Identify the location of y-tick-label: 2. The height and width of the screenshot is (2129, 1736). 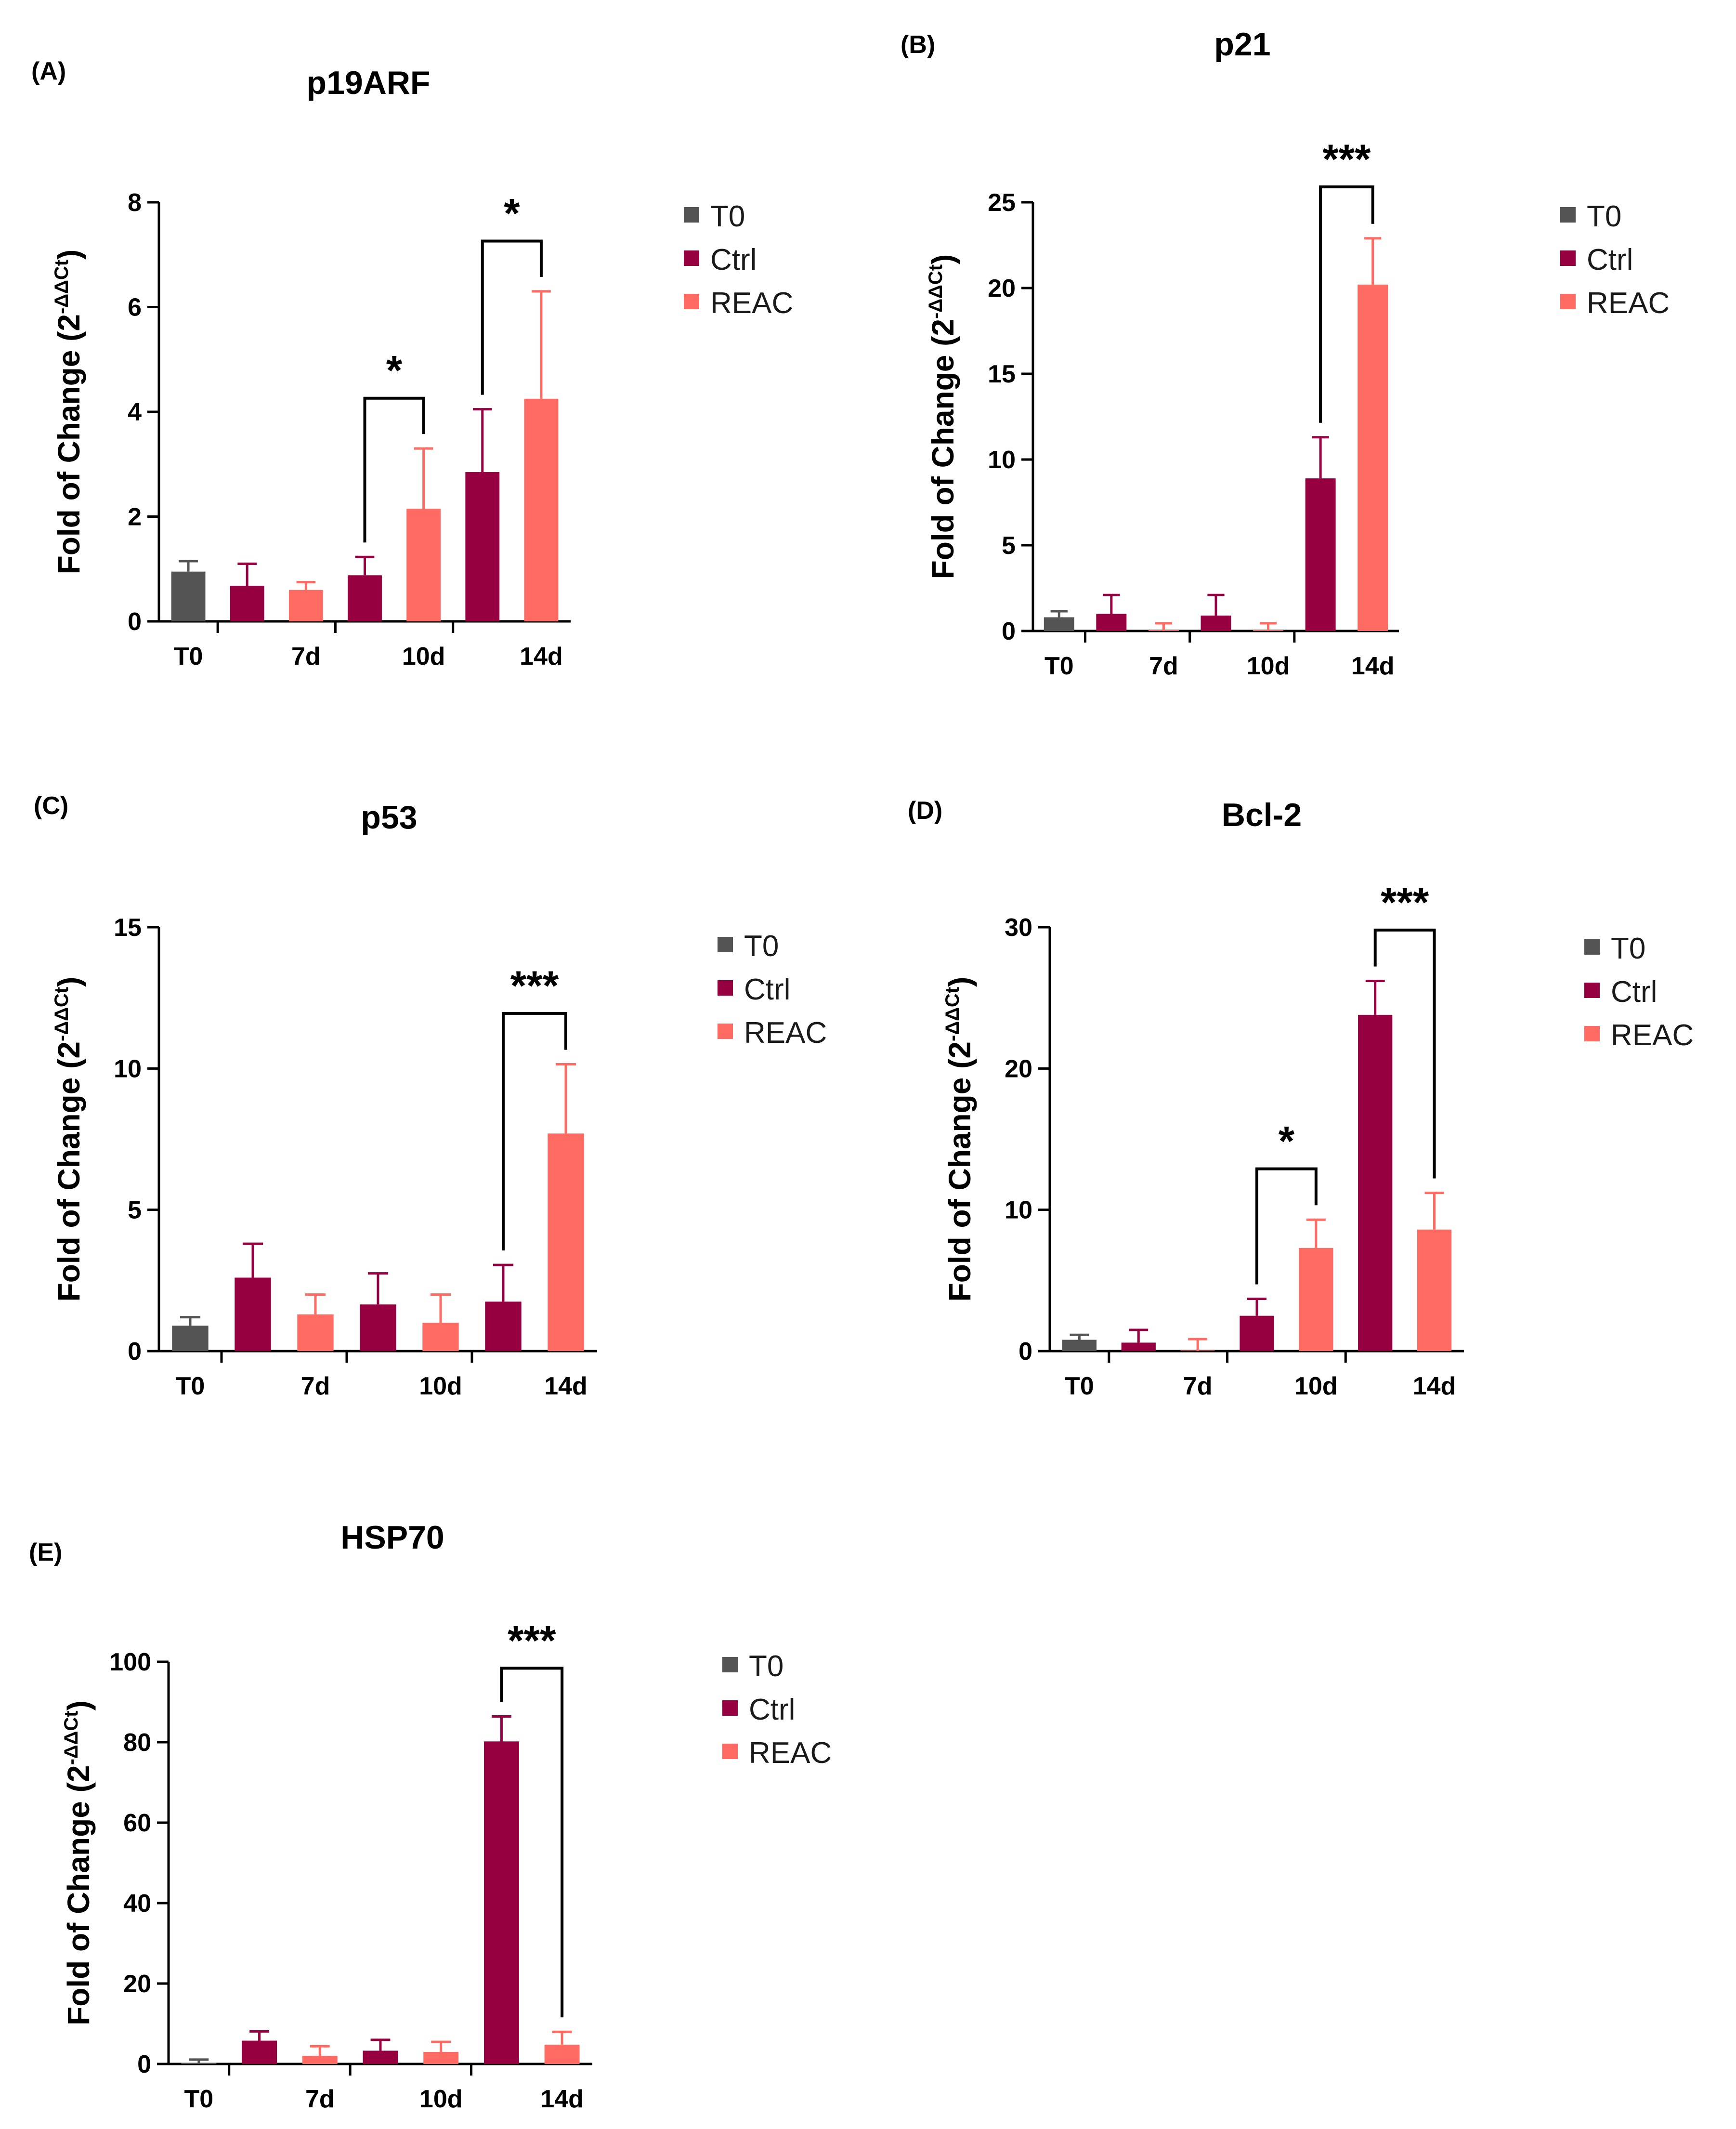
(135, 517).